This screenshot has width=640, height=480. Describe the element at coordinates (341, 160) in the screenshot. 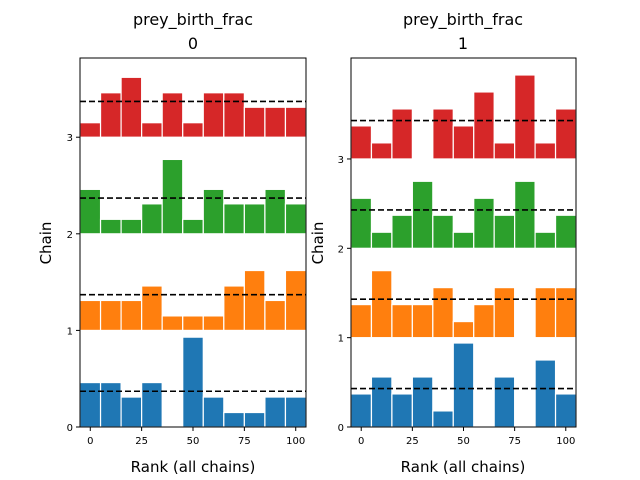

I see `y-tick-label: 3` at that location.